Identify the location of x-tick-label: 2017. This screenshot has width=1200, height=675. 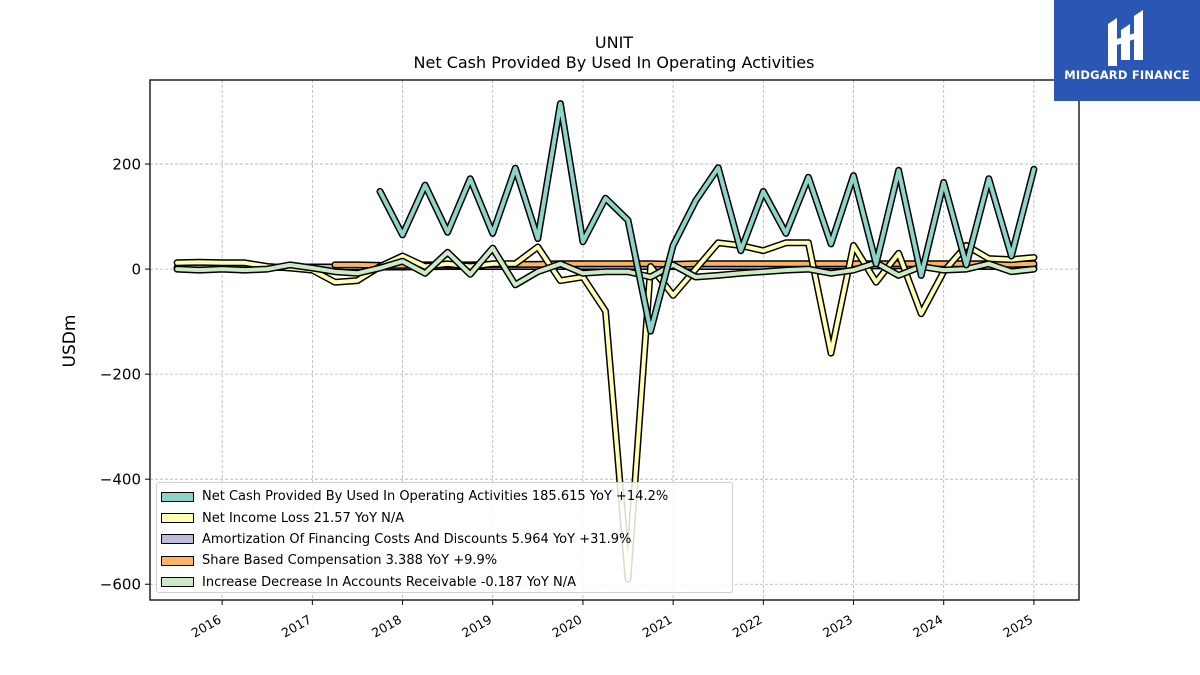
(296, 626).